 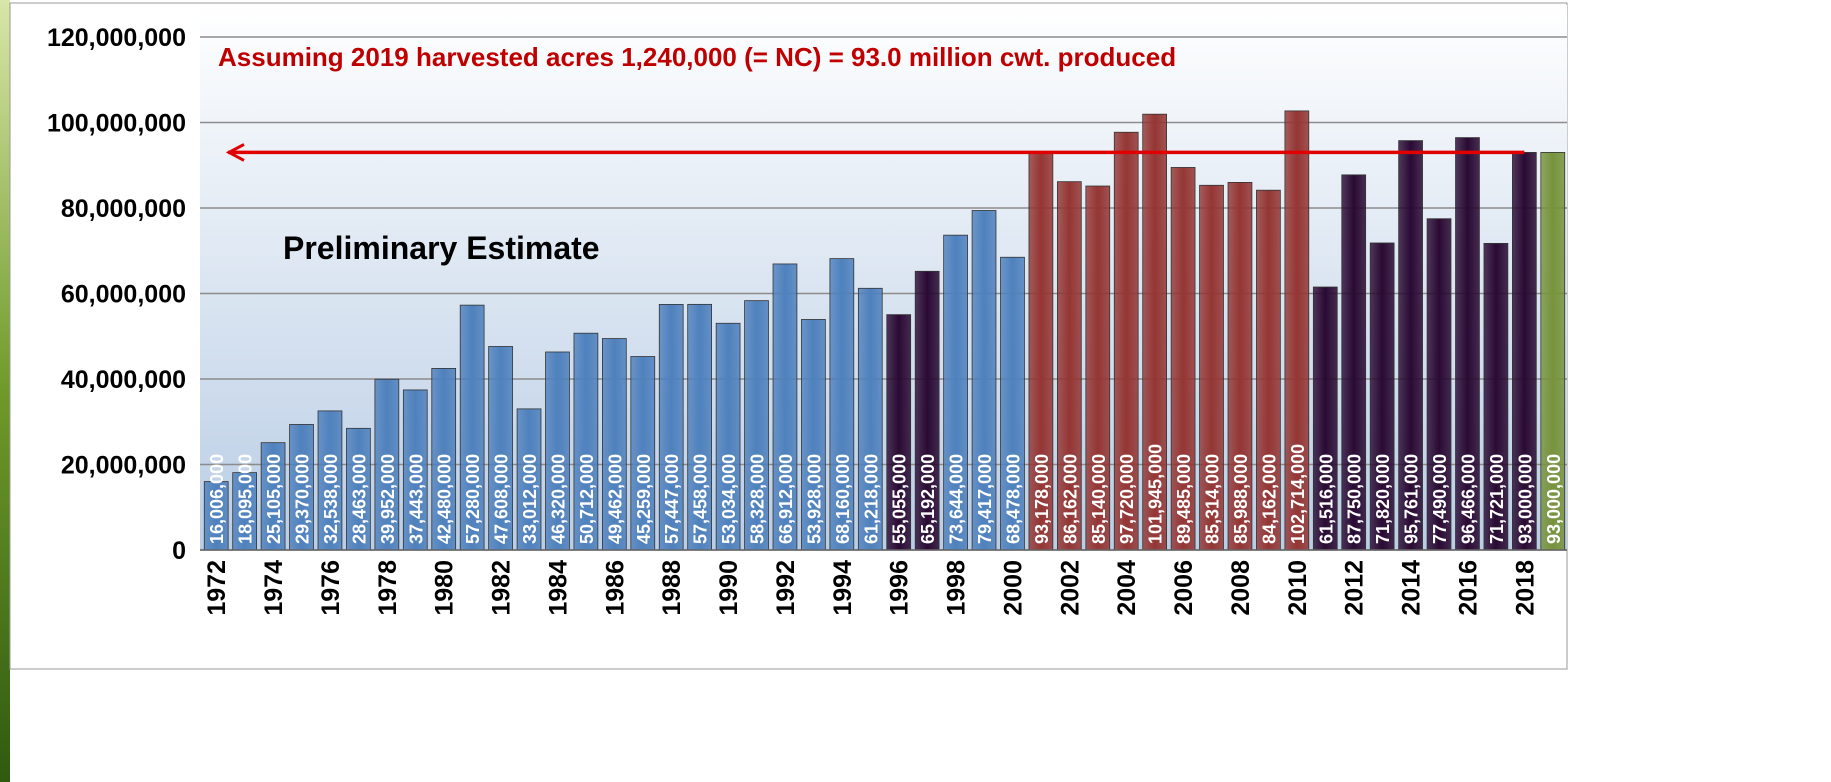 What do you see at coordinates (1497, 499) in the screenshot?
I see `value-label: 71,721,000` at bounding box center [1497, 499].